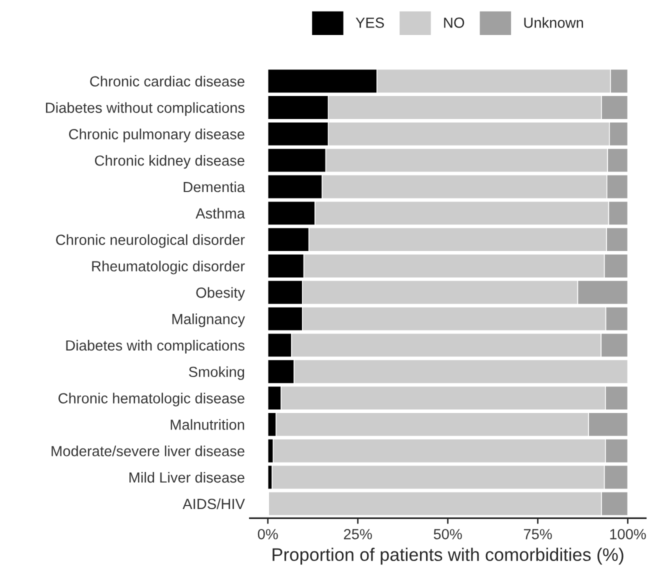 Image resolution: width=649 pixels, height=579 pixels. What do you see at coordinates (208, 321) in the screenshot?
I see `y-tick-label: Malignancy` at bounding box center [208, 321].